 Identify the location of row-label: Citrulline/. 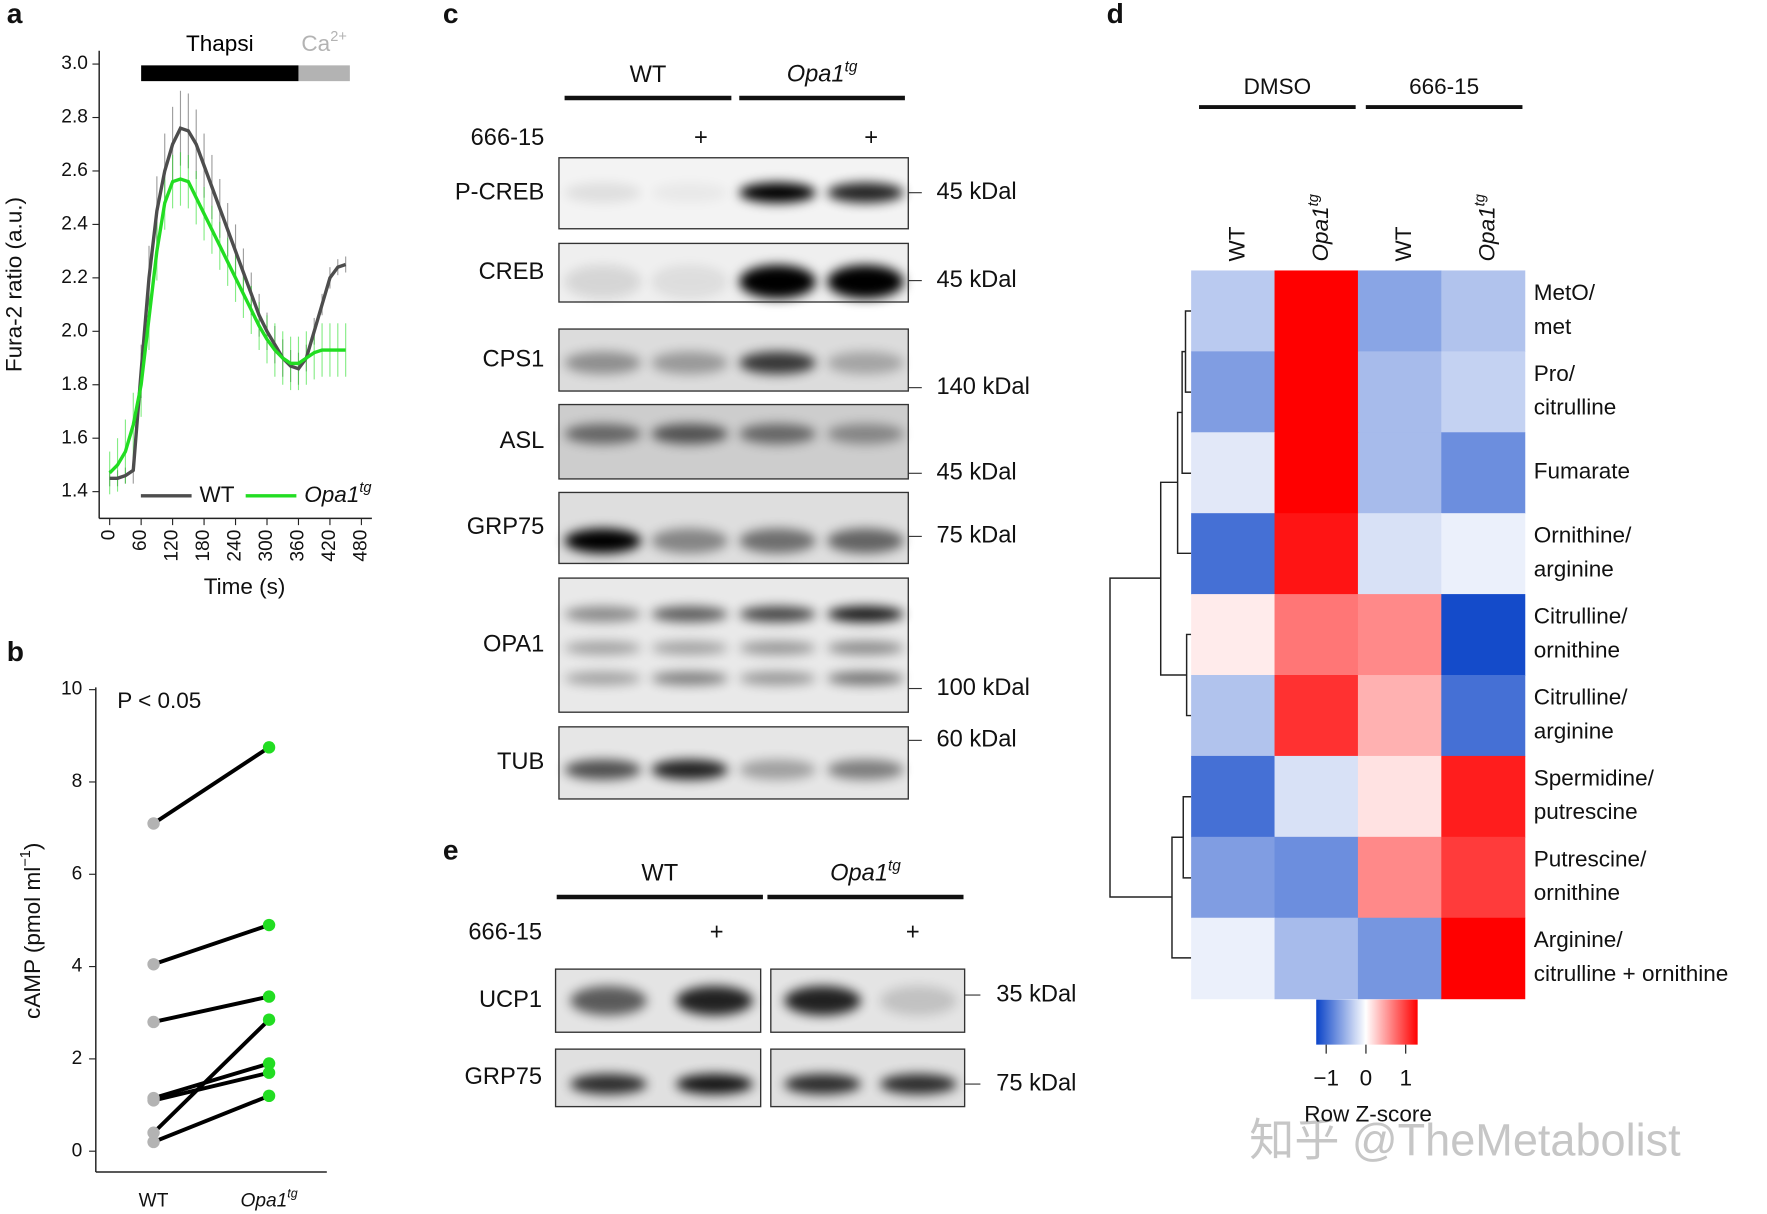
(1581, 616).